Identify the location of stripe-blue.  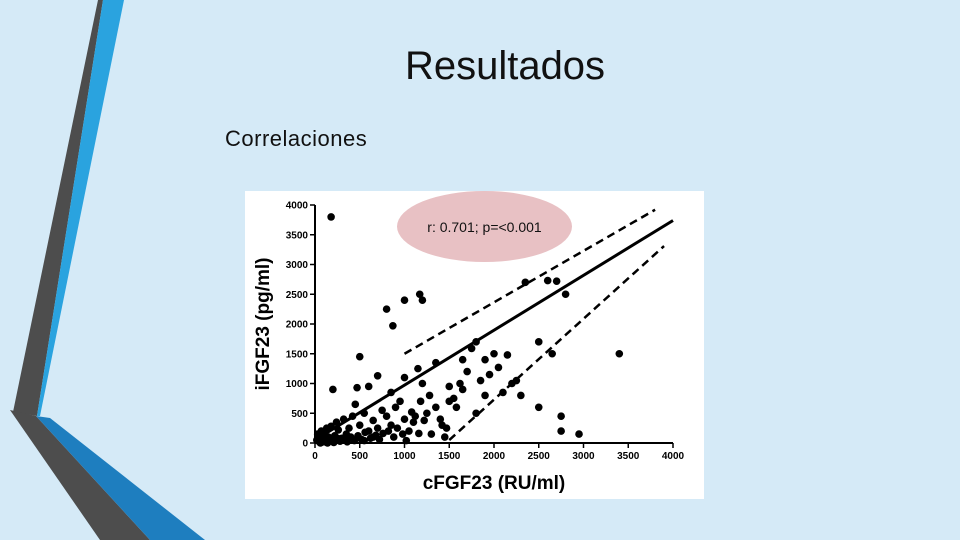
(80, 208).